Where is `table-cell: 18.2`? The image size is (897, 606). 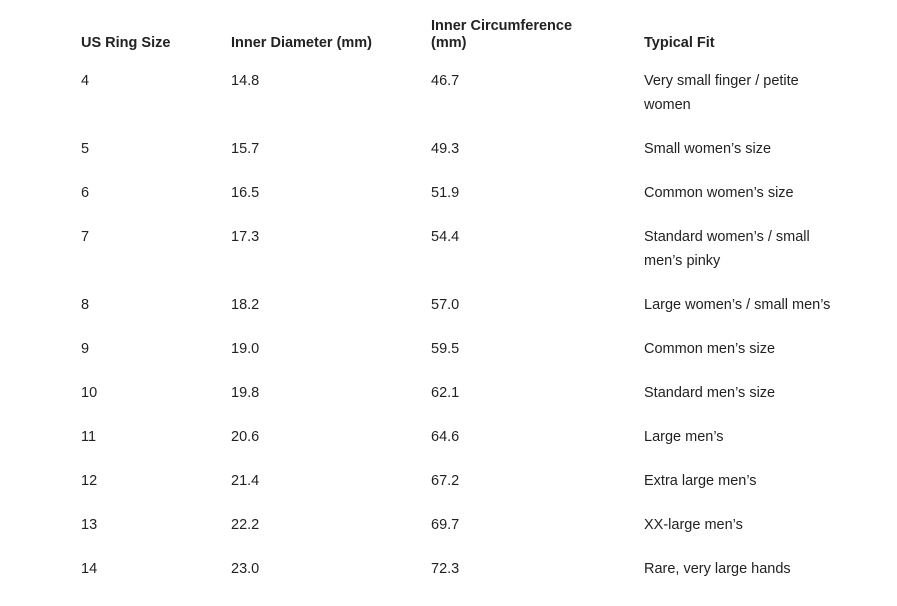 table-cell: 18.2 is located at coordinates (245, 305).